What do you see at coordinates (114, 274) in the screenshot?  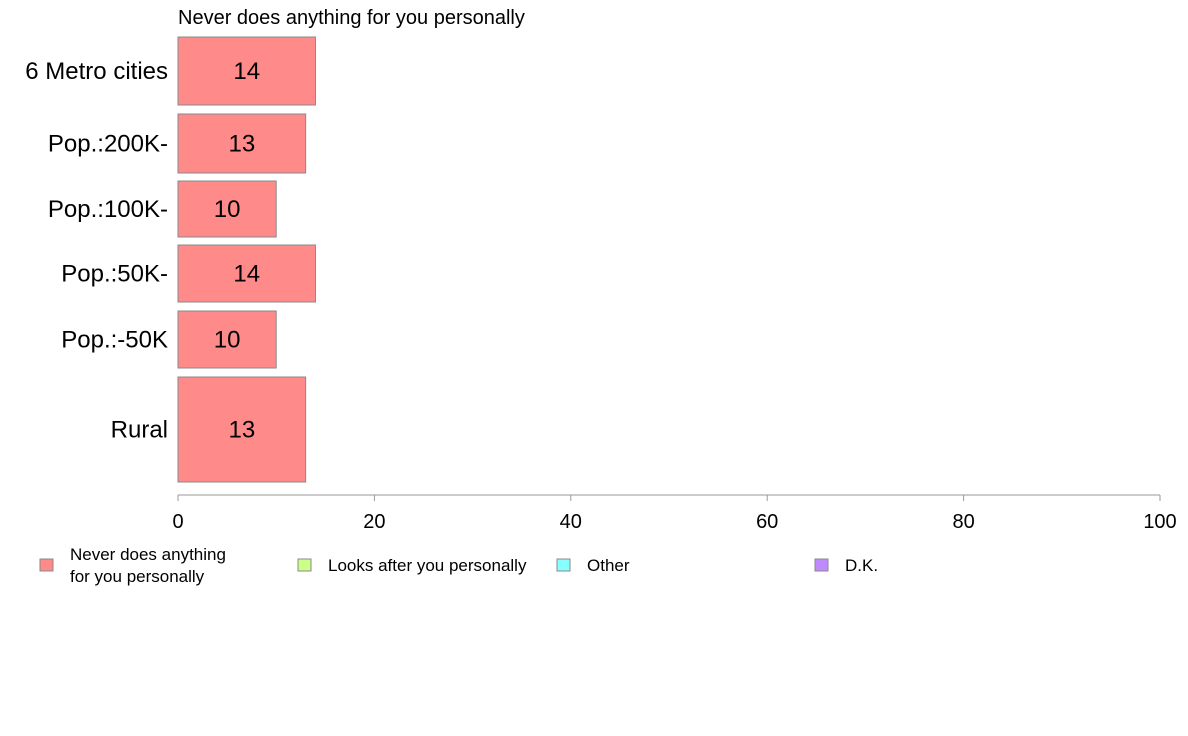 I see `category-label: Pop.:50K-` at bounding box center [114, 274].